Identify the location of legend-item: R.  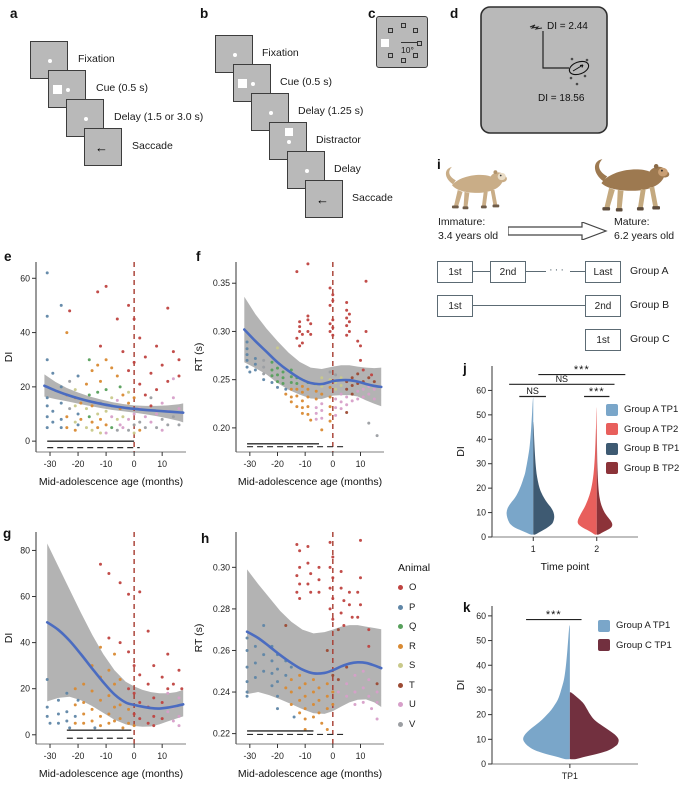
(414, 647).